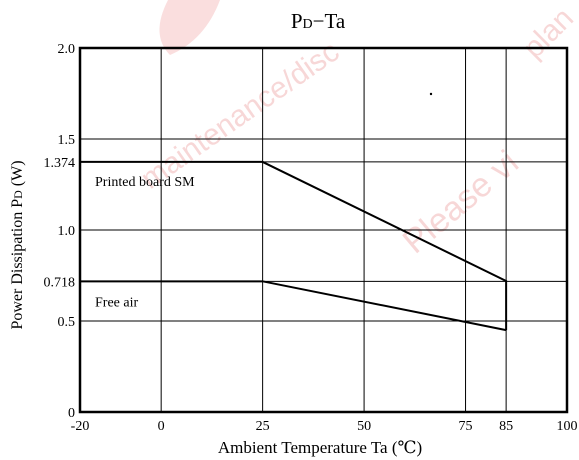 The width and height of the screenshot is (579, 460). Describe the element at coordinates (67, 322) in the screenshot. I see `y-tick-label: 0.5` at that location.